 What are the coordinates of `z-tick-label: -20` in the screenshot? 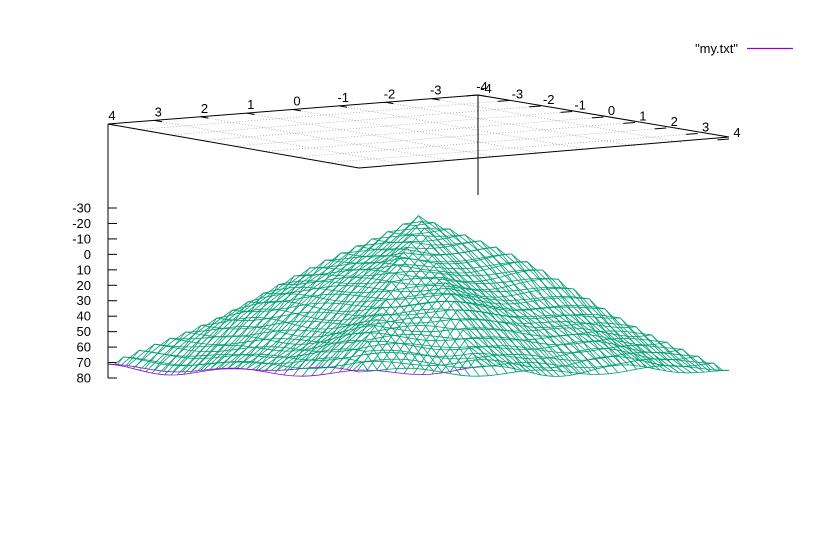 It's located at (81, 223).